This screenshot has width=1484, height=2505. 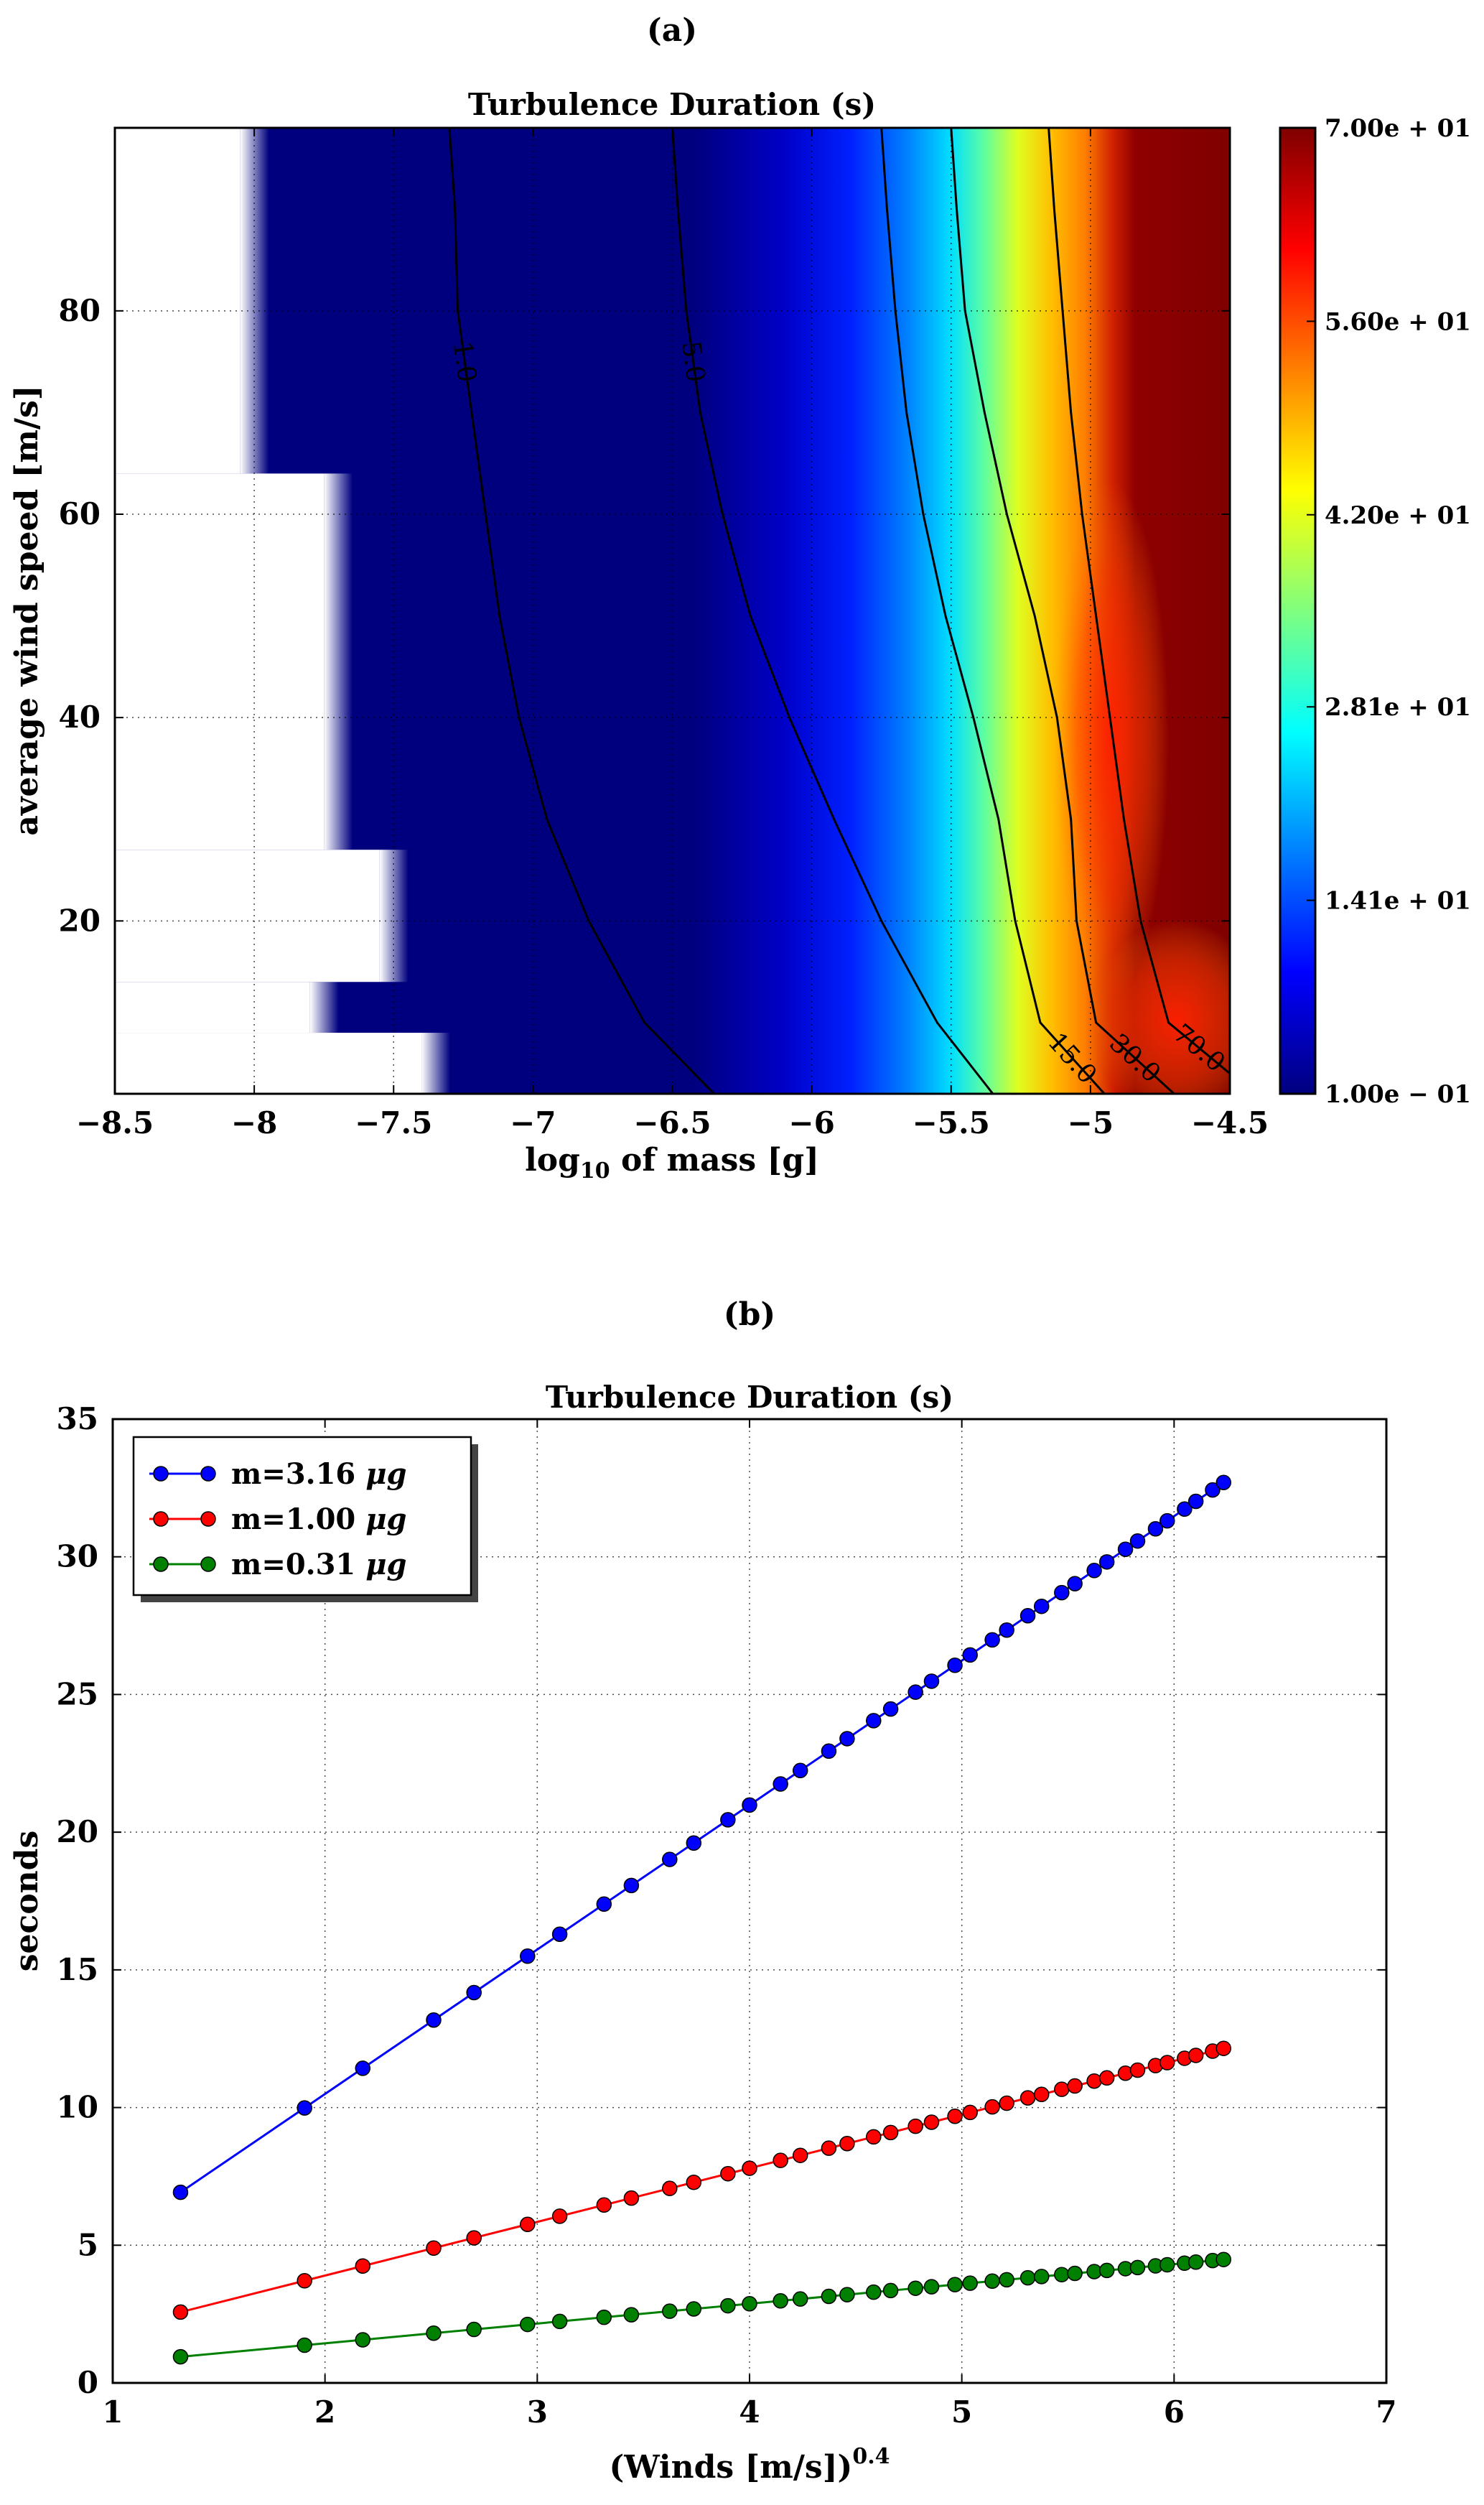 What do you see at coordinates (88, 2382) in the screenshot?
I see `y-tick-label: 0` at bounding box center [88, 2382].